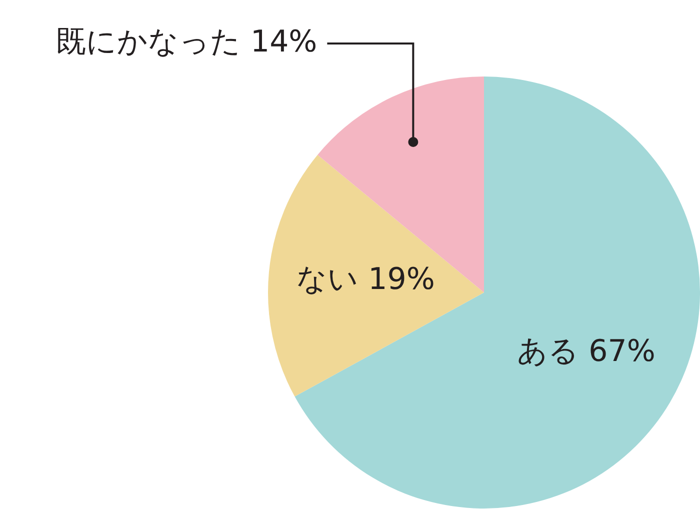 This screenshot has height=509, width=700. I want to click on slice-label: 既にかなった 14%, so click(187, 42).